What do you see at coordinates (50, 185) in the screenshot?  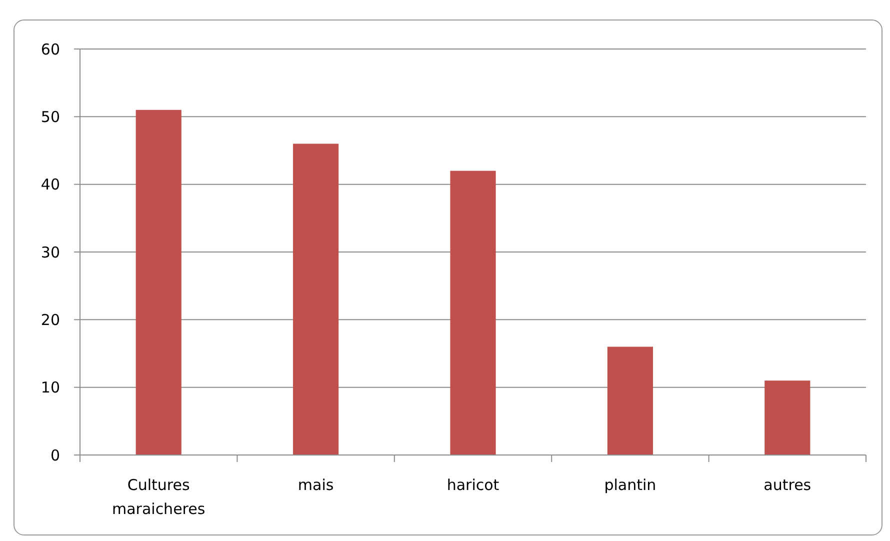 I see `y-tick-label: 40` at bounding box center [50, 185].